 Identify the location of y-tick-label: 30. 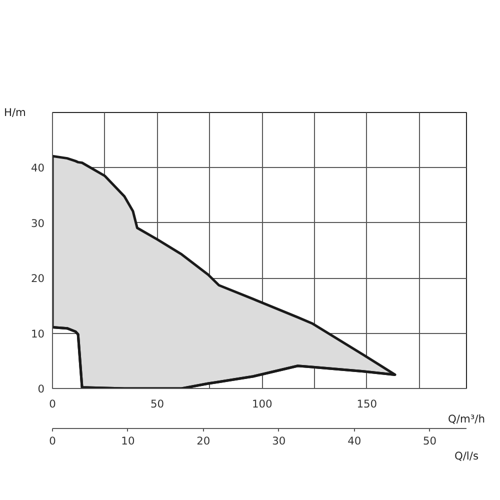
(37, 223).